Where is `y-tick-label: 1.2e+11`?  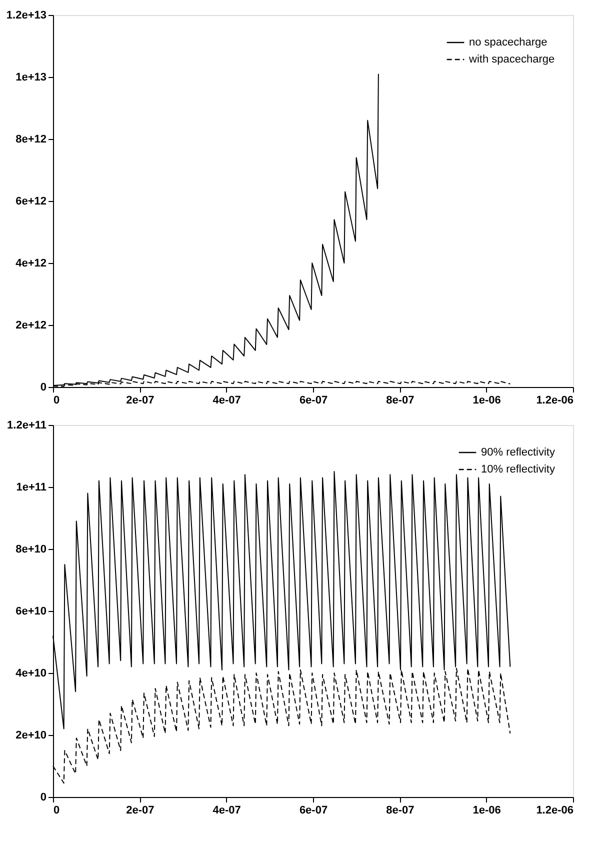 y-tick-label: 1.2e+11 is located at coordinates (26, 426).